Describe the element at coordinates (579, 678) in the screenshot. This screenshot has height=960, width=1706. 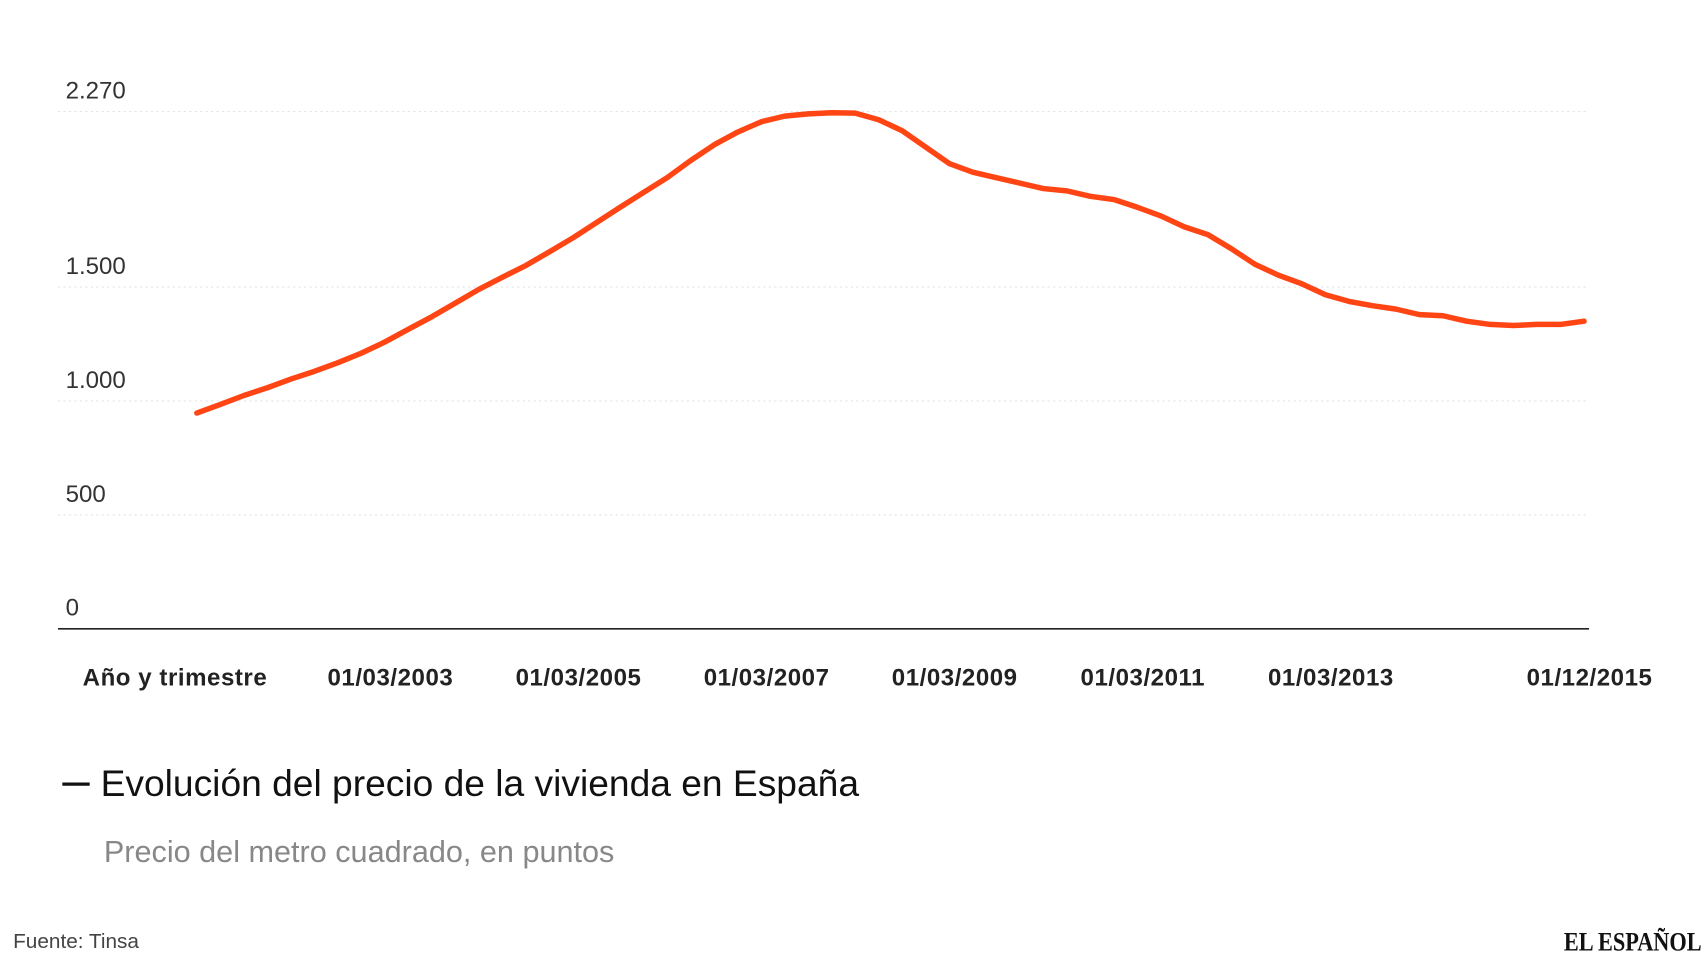
I see `x-tick-label: 01/03/2005` at that location.